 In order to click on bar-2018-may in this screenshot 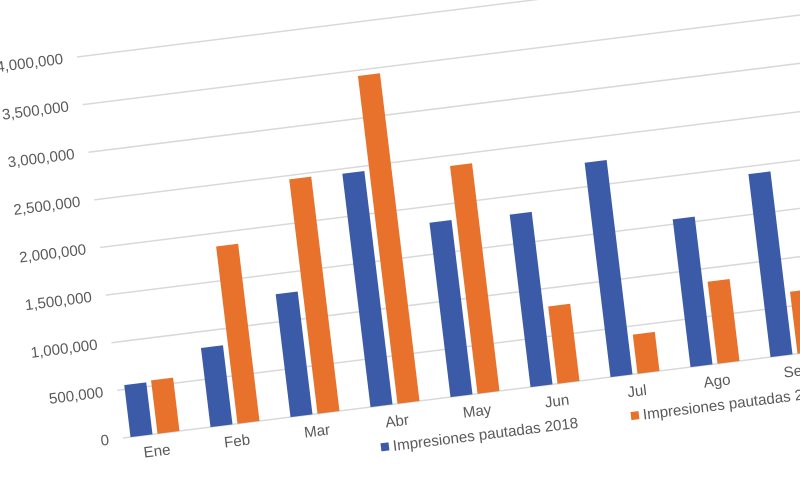, I will do `click(451, 309)`.